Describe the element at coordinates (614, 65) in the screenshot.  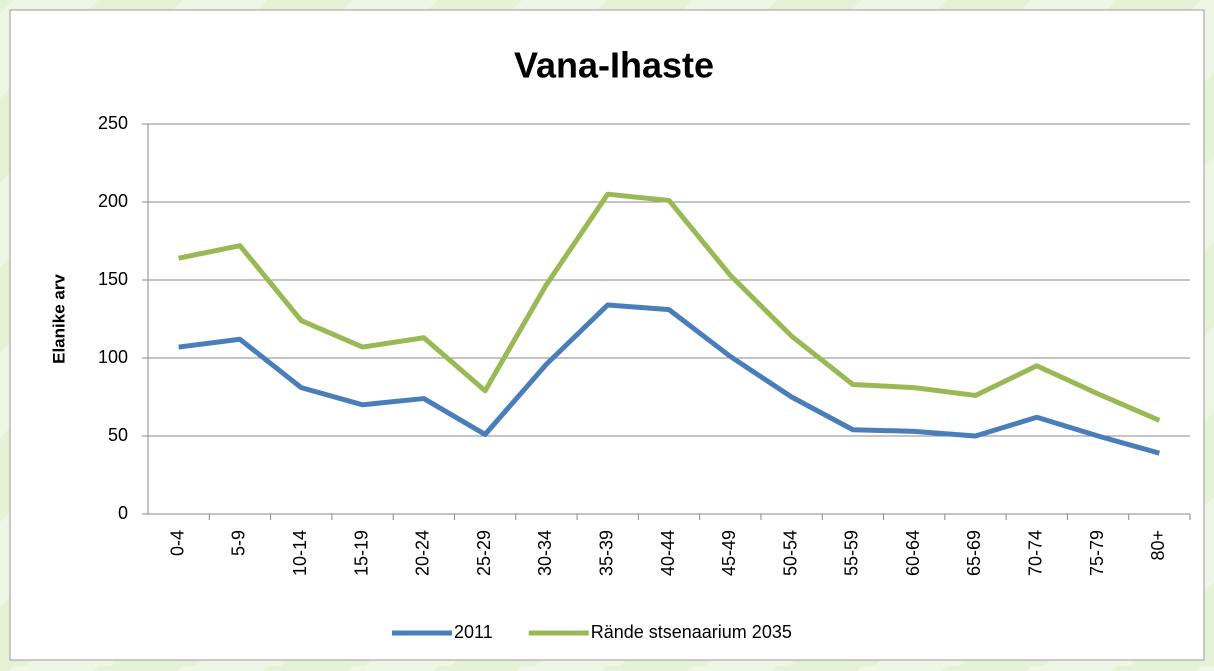
I see `chart-title: Vana-Ihaste` at that location.